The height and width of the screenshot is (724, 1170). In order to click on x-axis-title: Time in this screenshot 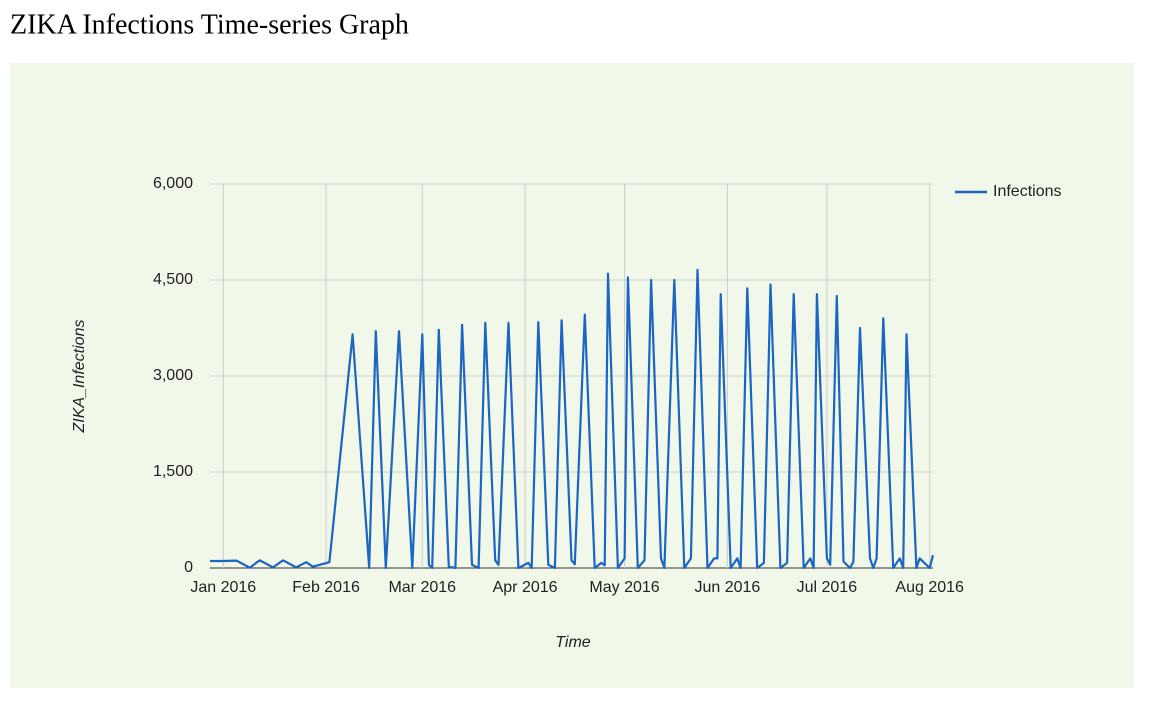, I will do `click(573, 642)`.